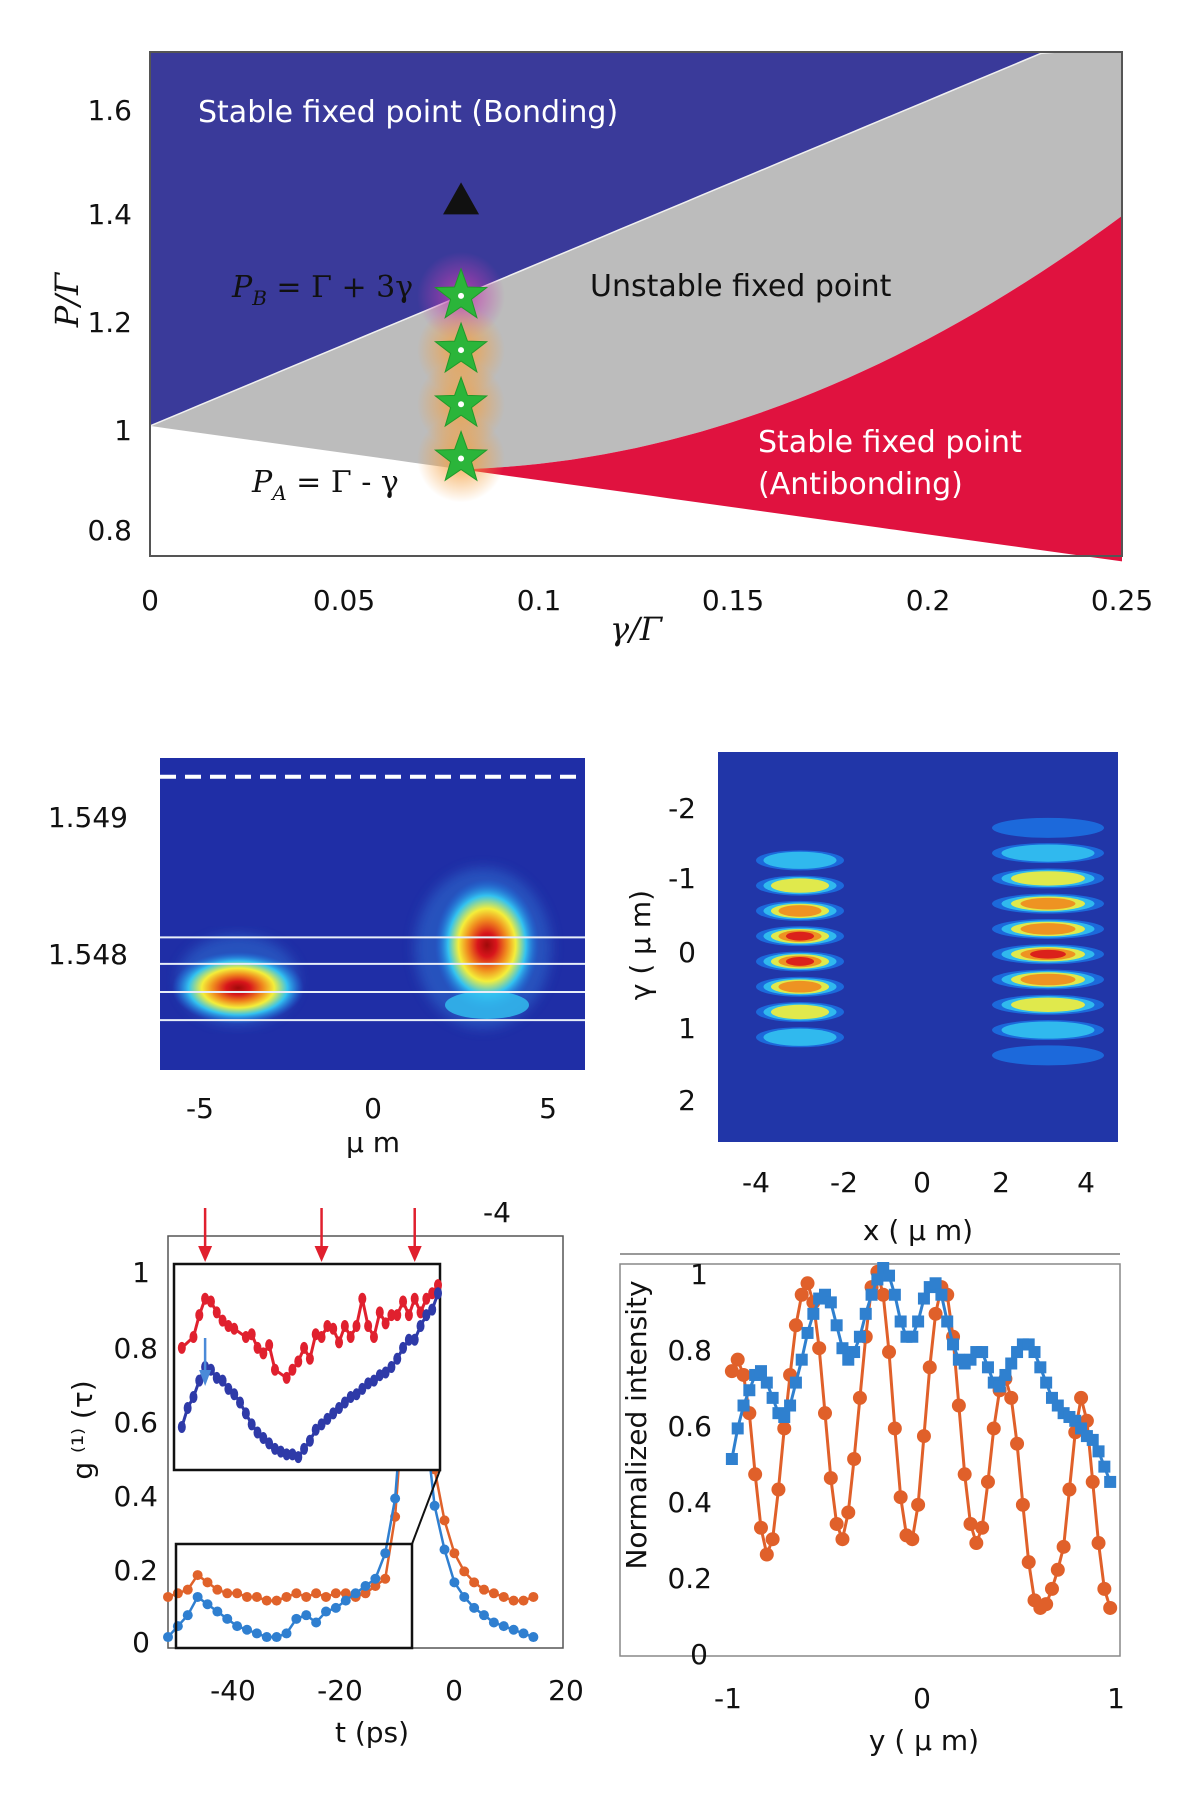  I want to click on x-tick: 4, so click(1086, 1182).